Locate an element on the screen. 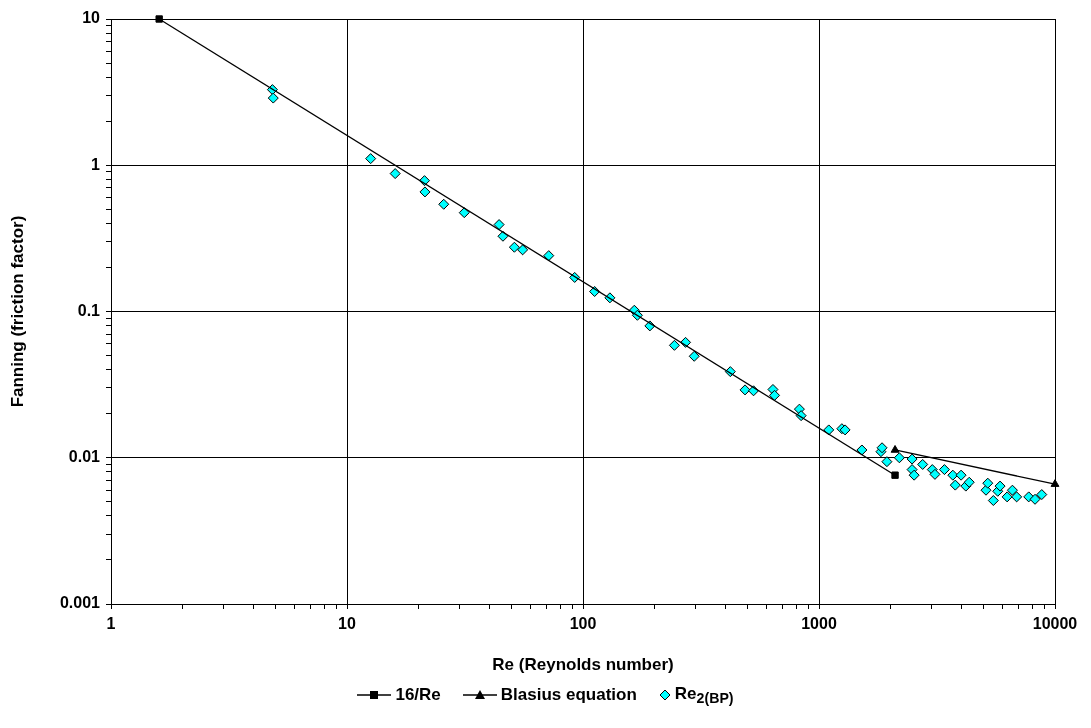  y-tick-label: 0.001 is located at coordinates (80, 603).